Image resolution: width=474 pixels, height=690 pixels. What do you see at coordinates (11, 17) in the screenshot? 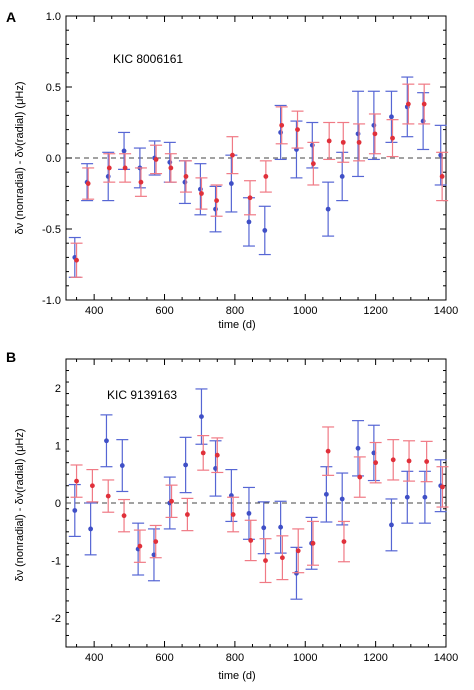
I see `panel-a-letter: A` at bounding box center [11, 17].